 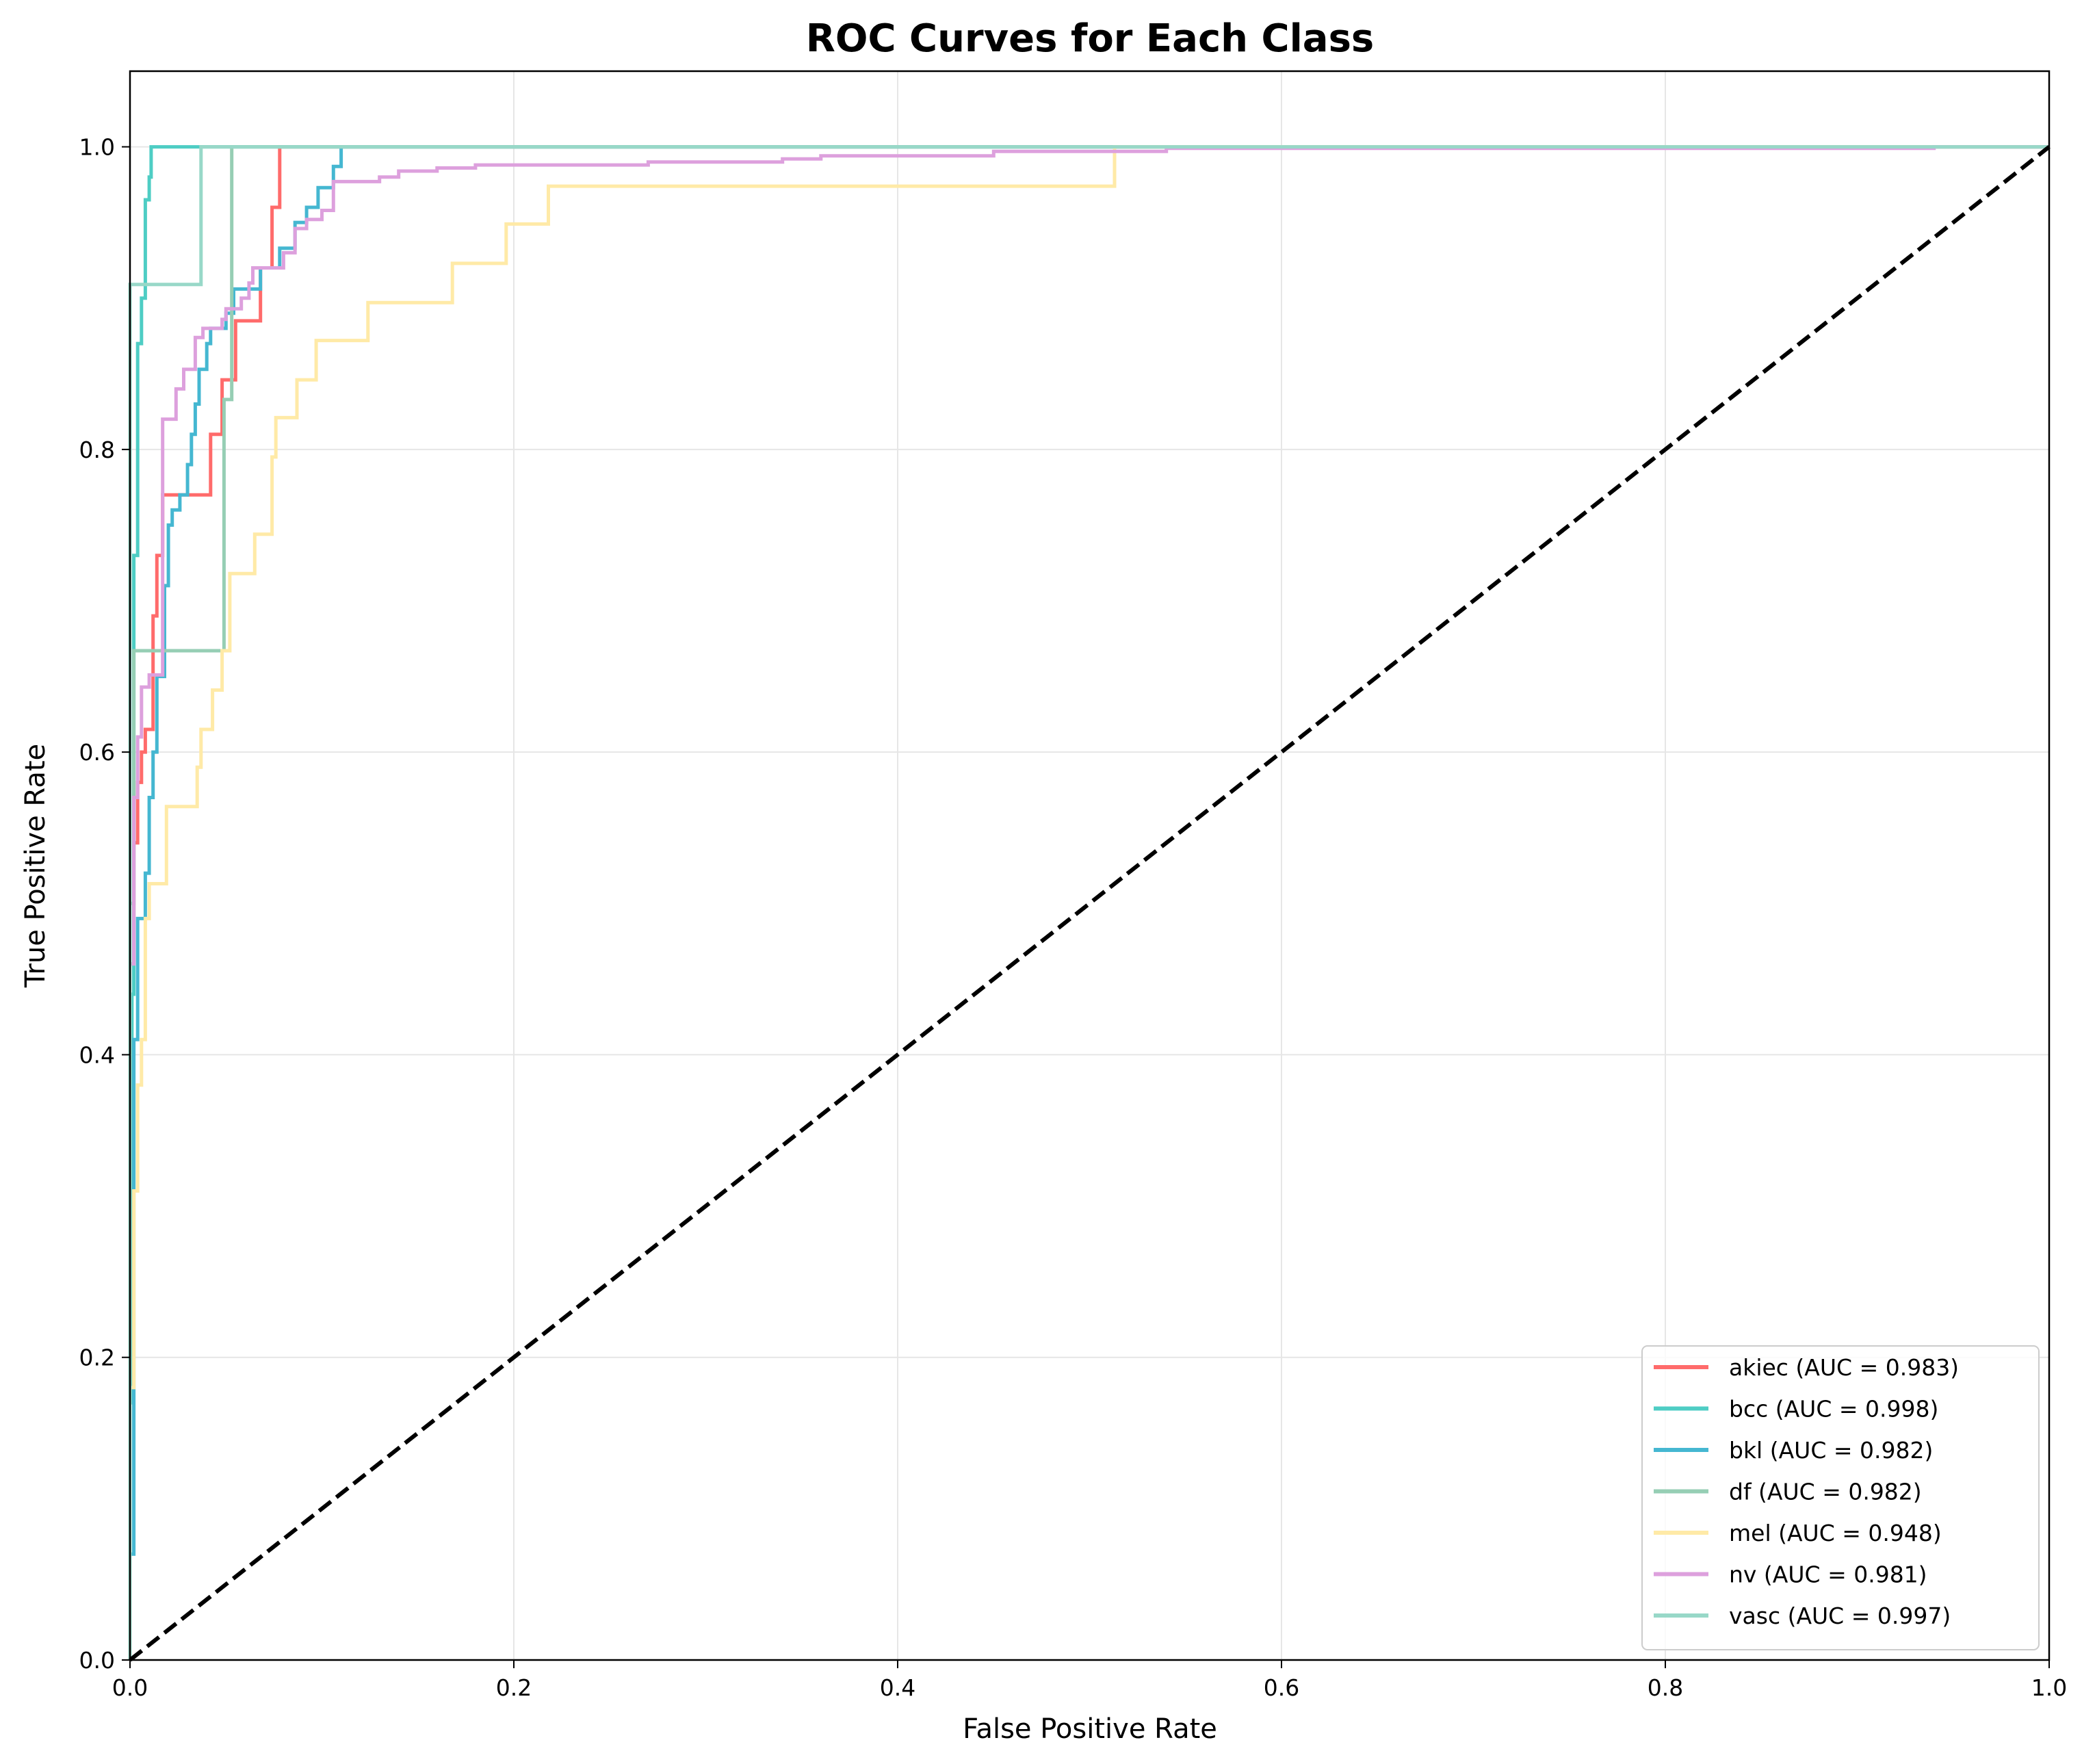 What do you see at coordinates (35, 866) in the screenshot?
I see `y-axis-label: True Positive Rate` at bounding box center [35, 866].